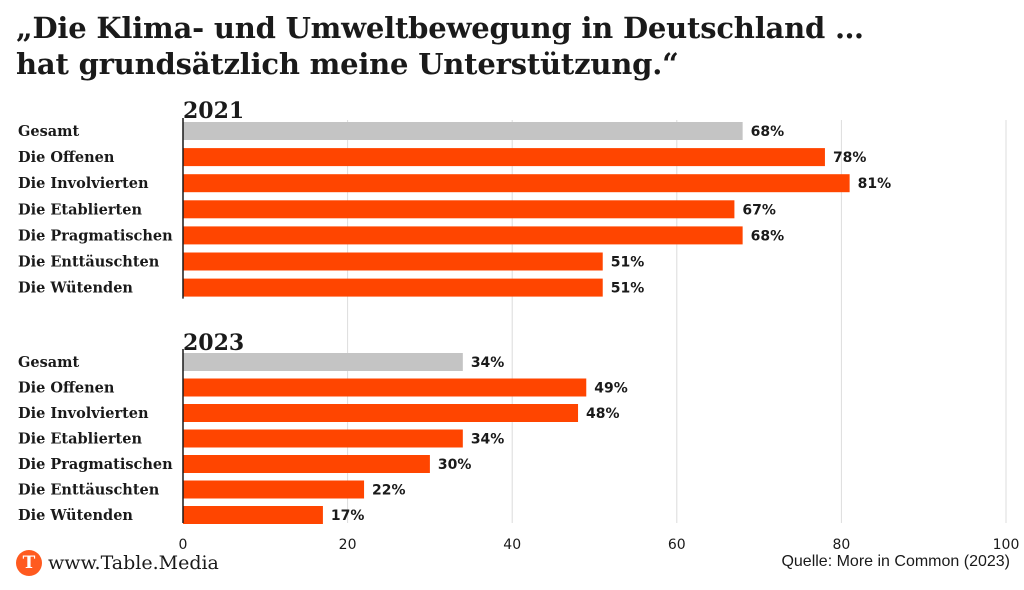 The image size is (1024, 590). I want to click on panel-title: 2023, so click(213, 343).